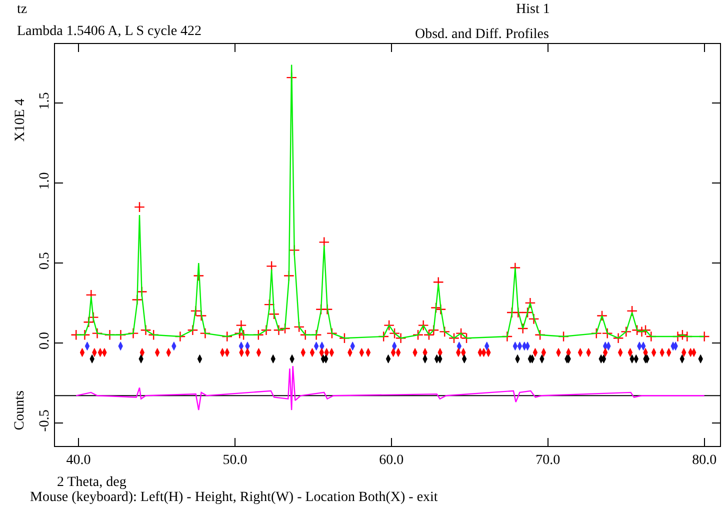 The image size is (728, 512). I want to click on y-tick-label: 0.5, so click(44, 261).